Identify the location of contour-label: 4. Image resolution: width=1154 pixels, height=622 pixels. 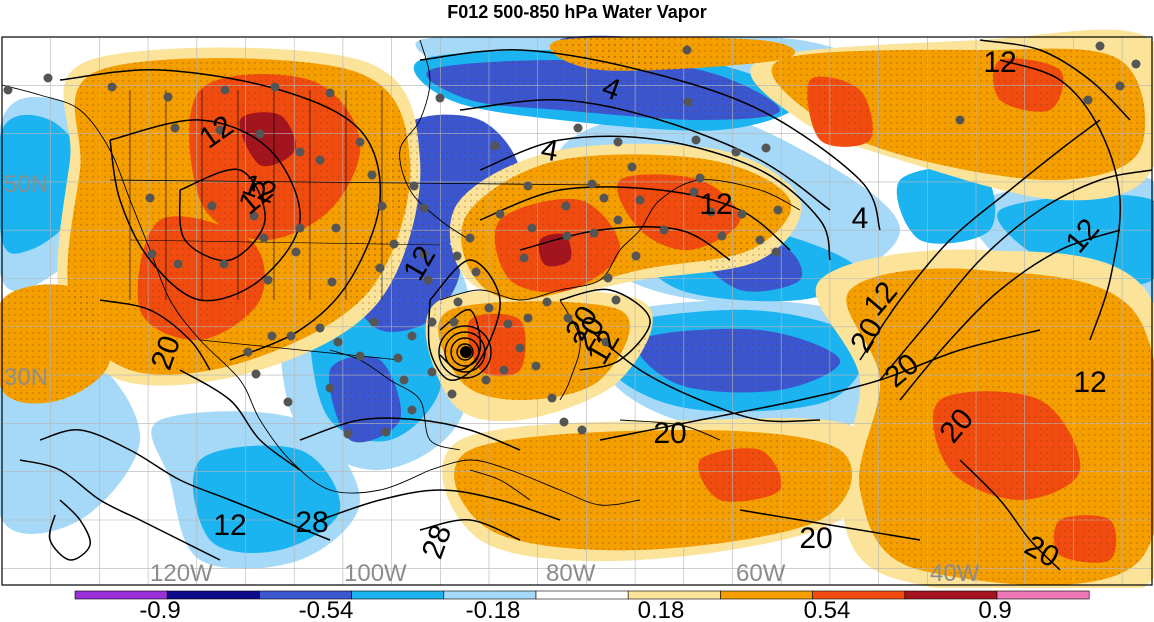
(550, 150).